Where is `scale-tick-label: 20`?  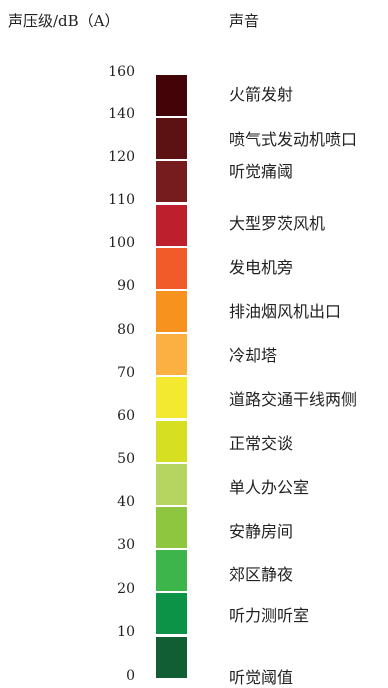 scale-tick-label: 20 is located at coordinates (126, 589).